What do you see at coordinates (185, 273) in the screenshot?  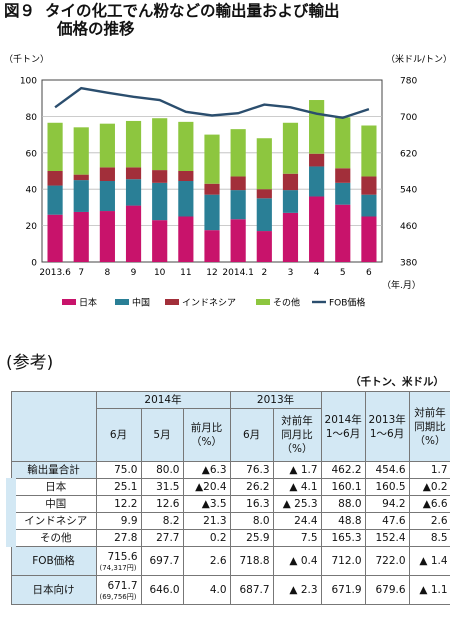 I see `x-tick-label: 11` at bounding box center [185, 273].